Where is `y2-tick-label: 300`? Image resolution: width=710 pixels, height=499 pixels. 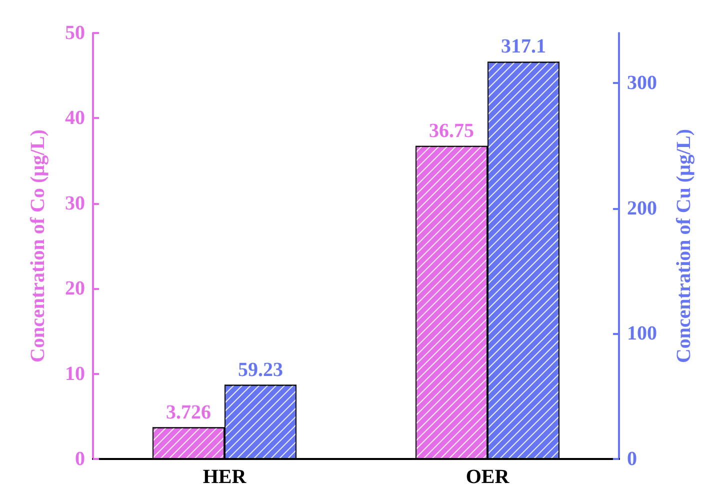 y2-tick-label: 300 is located at coordinates (642, 83).